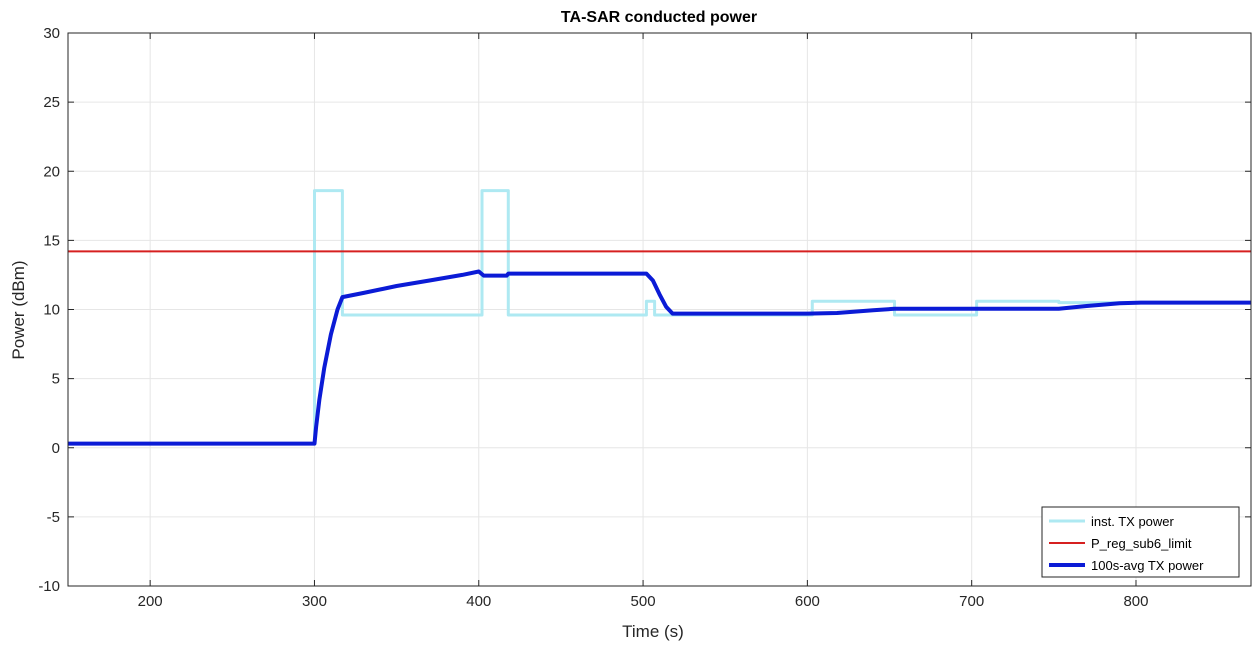 Image resolution: width=1252 pixels, height=646 pixels. Describe the element at coordinates (1133, 521) in the screenshot. I see `legend-label: inst. TX power` at that location.